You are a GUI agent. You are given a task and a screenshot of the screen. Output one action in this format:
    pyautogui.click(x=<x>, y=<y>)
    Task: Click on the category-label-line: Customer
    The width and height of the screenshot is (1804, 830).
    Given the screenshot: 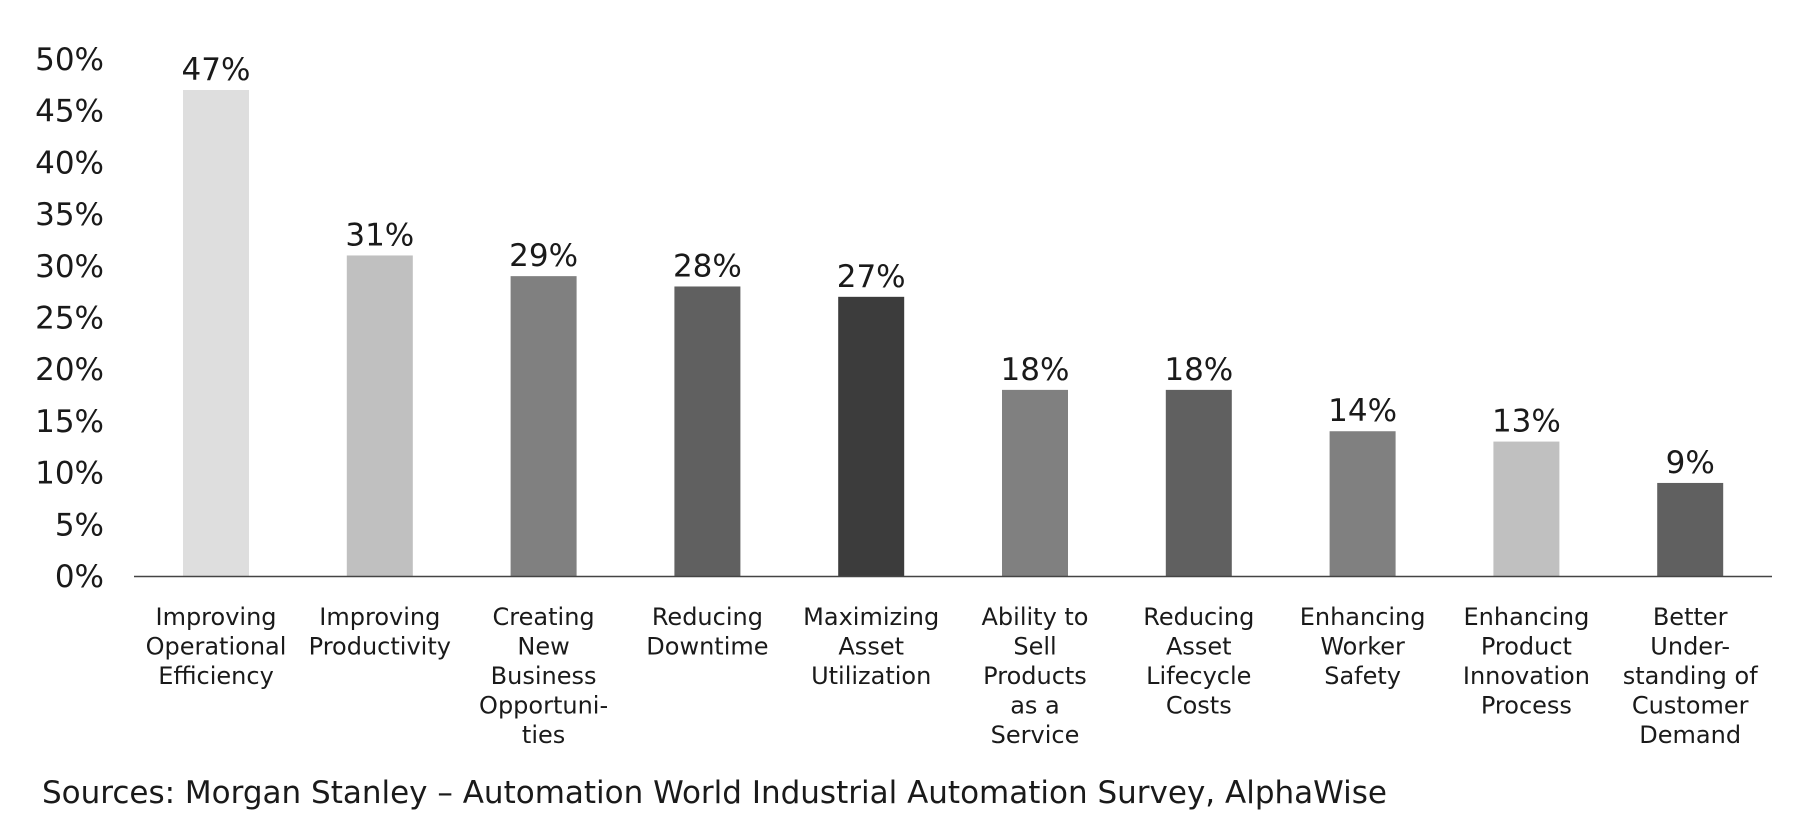 What is the action you would take?
    pyautogui.click(x=1690, y=706)
    